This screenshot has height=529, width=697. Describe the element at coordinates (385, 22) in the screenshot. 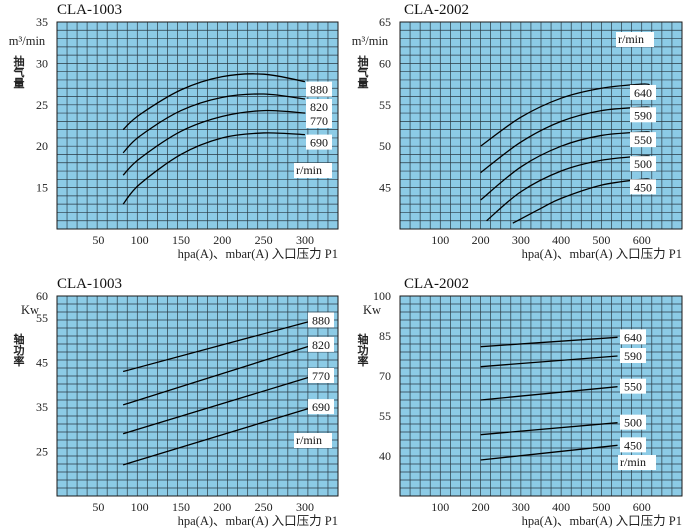

I see `y-tick-label: 65` at that location.